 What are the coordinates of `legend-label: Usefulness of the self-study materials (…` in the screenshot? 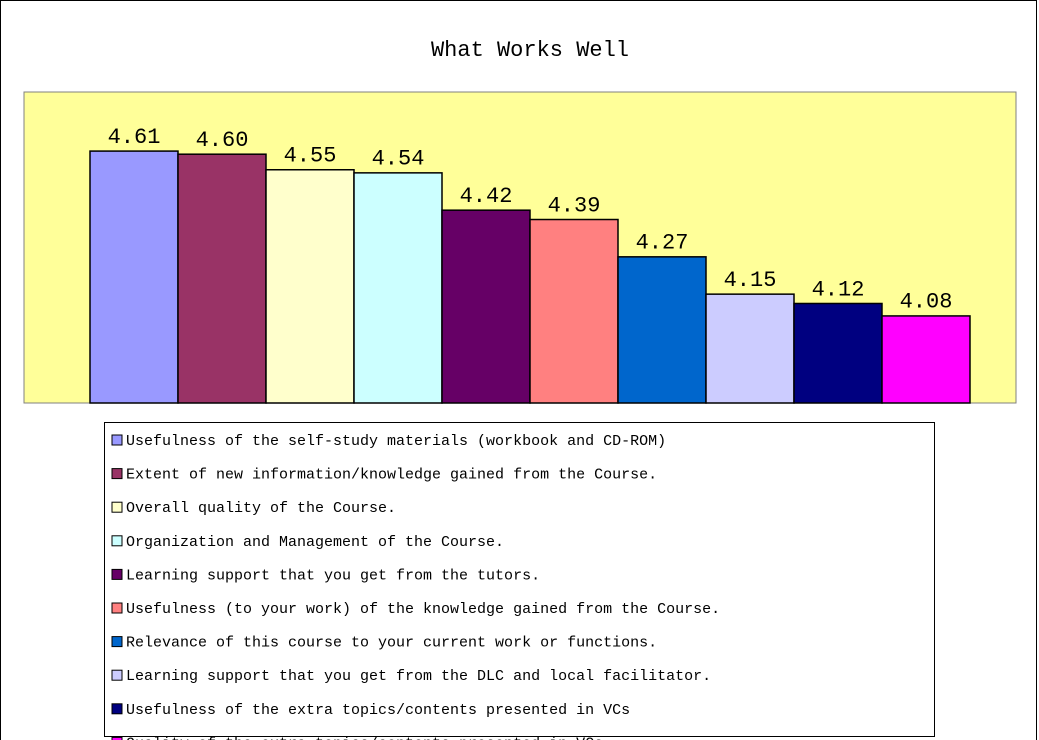 It's located at (396, 441).